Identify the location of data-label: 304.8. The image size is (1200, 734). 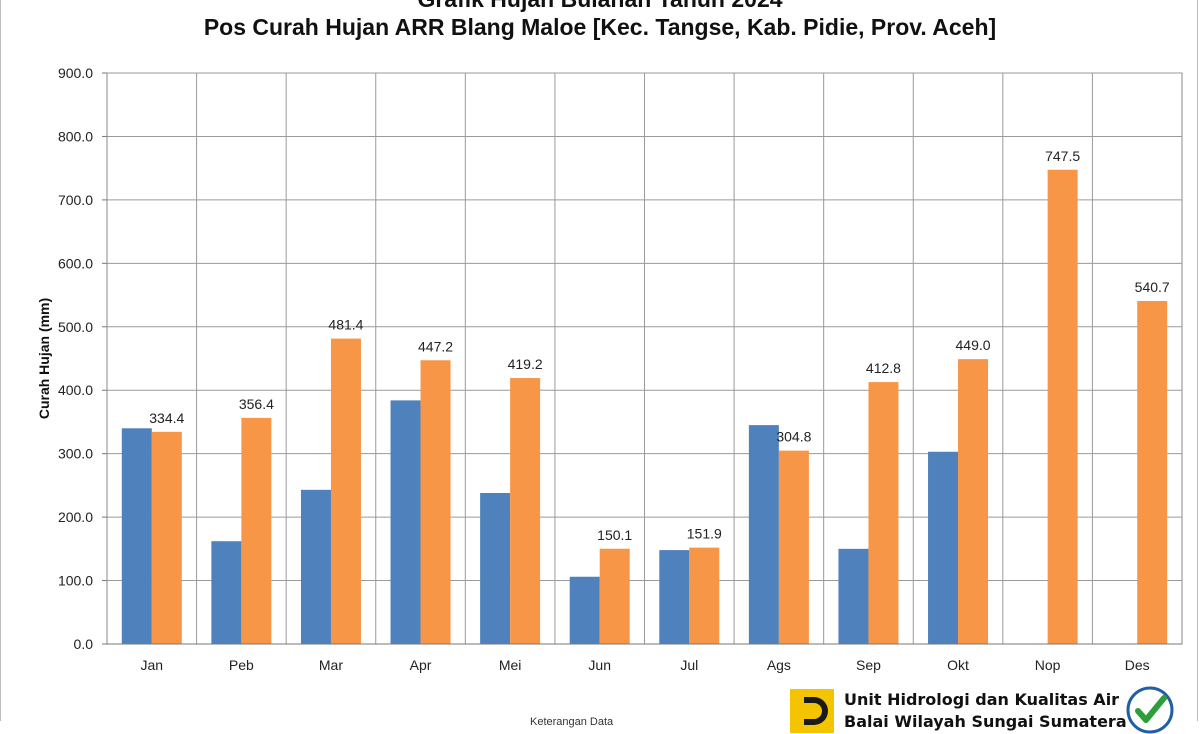
(793, 437).